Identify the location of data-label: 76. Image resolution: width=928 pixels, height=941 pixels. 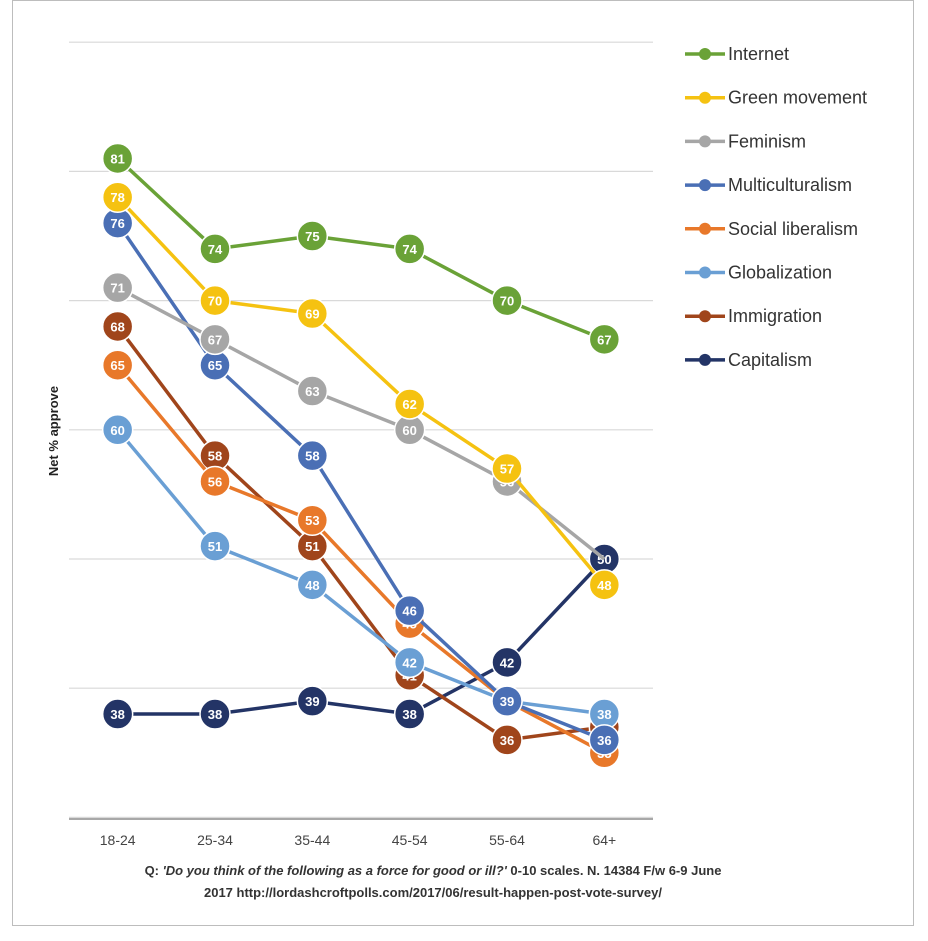
(117, 223).